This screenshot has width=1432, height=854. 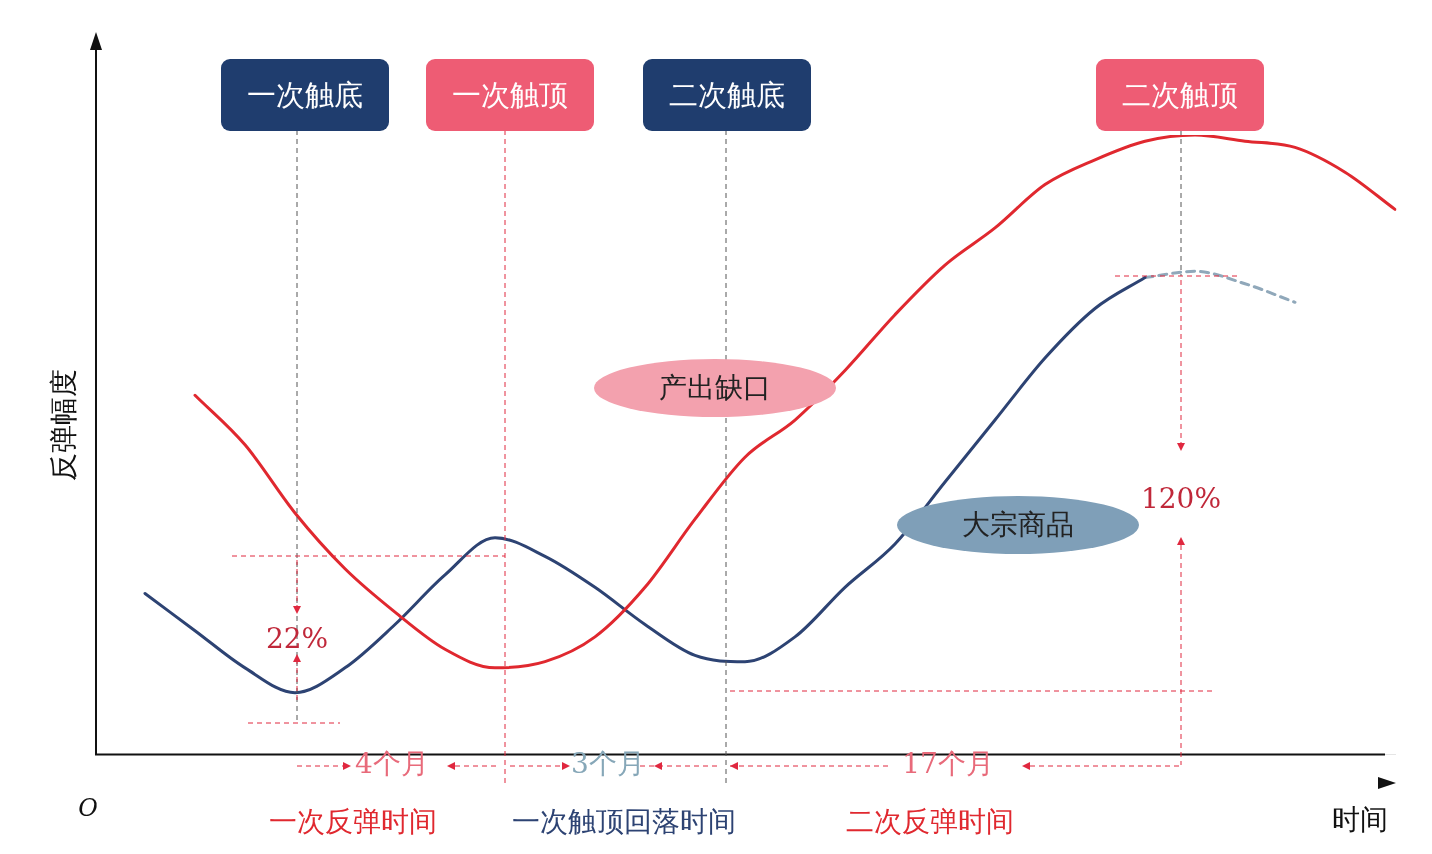 What do you see at coordinates (297, 638) in the screenshot?
I see `annotation: 22%` at bounding box center [297, 638].